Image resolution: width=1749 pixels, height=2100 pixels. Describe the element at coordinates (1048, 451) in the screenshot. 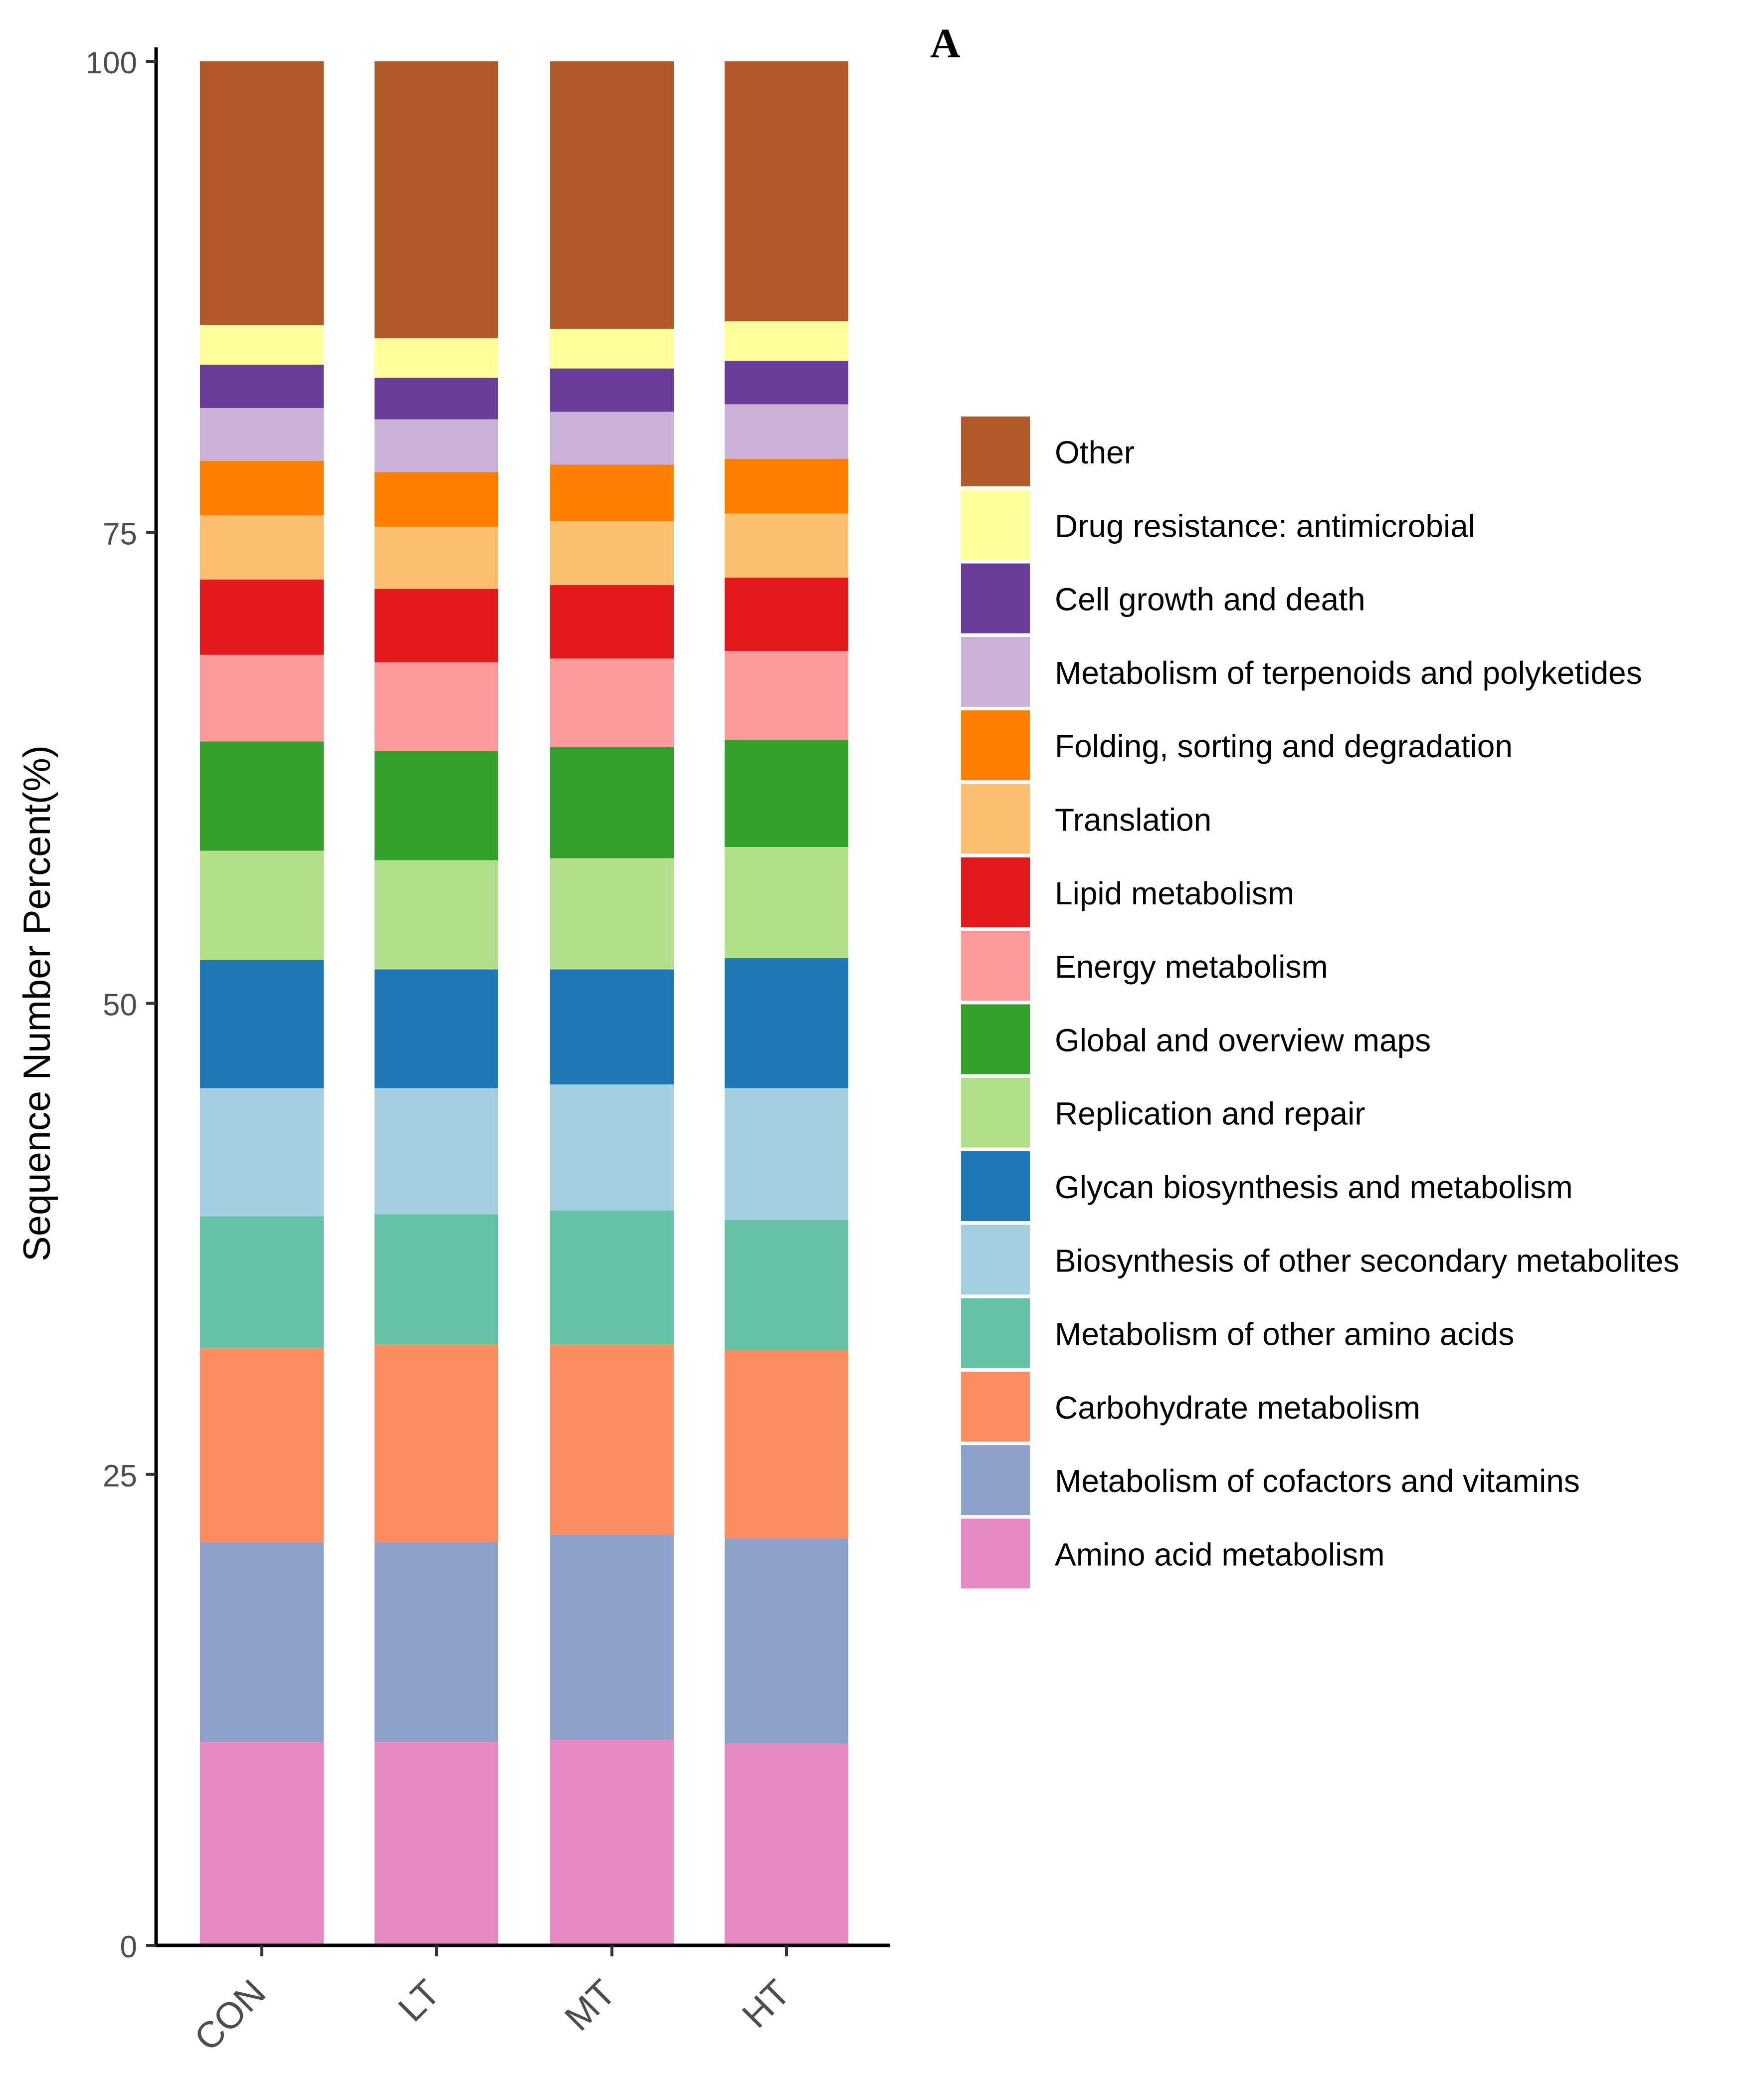

I see `legend-item: Other` at that location.